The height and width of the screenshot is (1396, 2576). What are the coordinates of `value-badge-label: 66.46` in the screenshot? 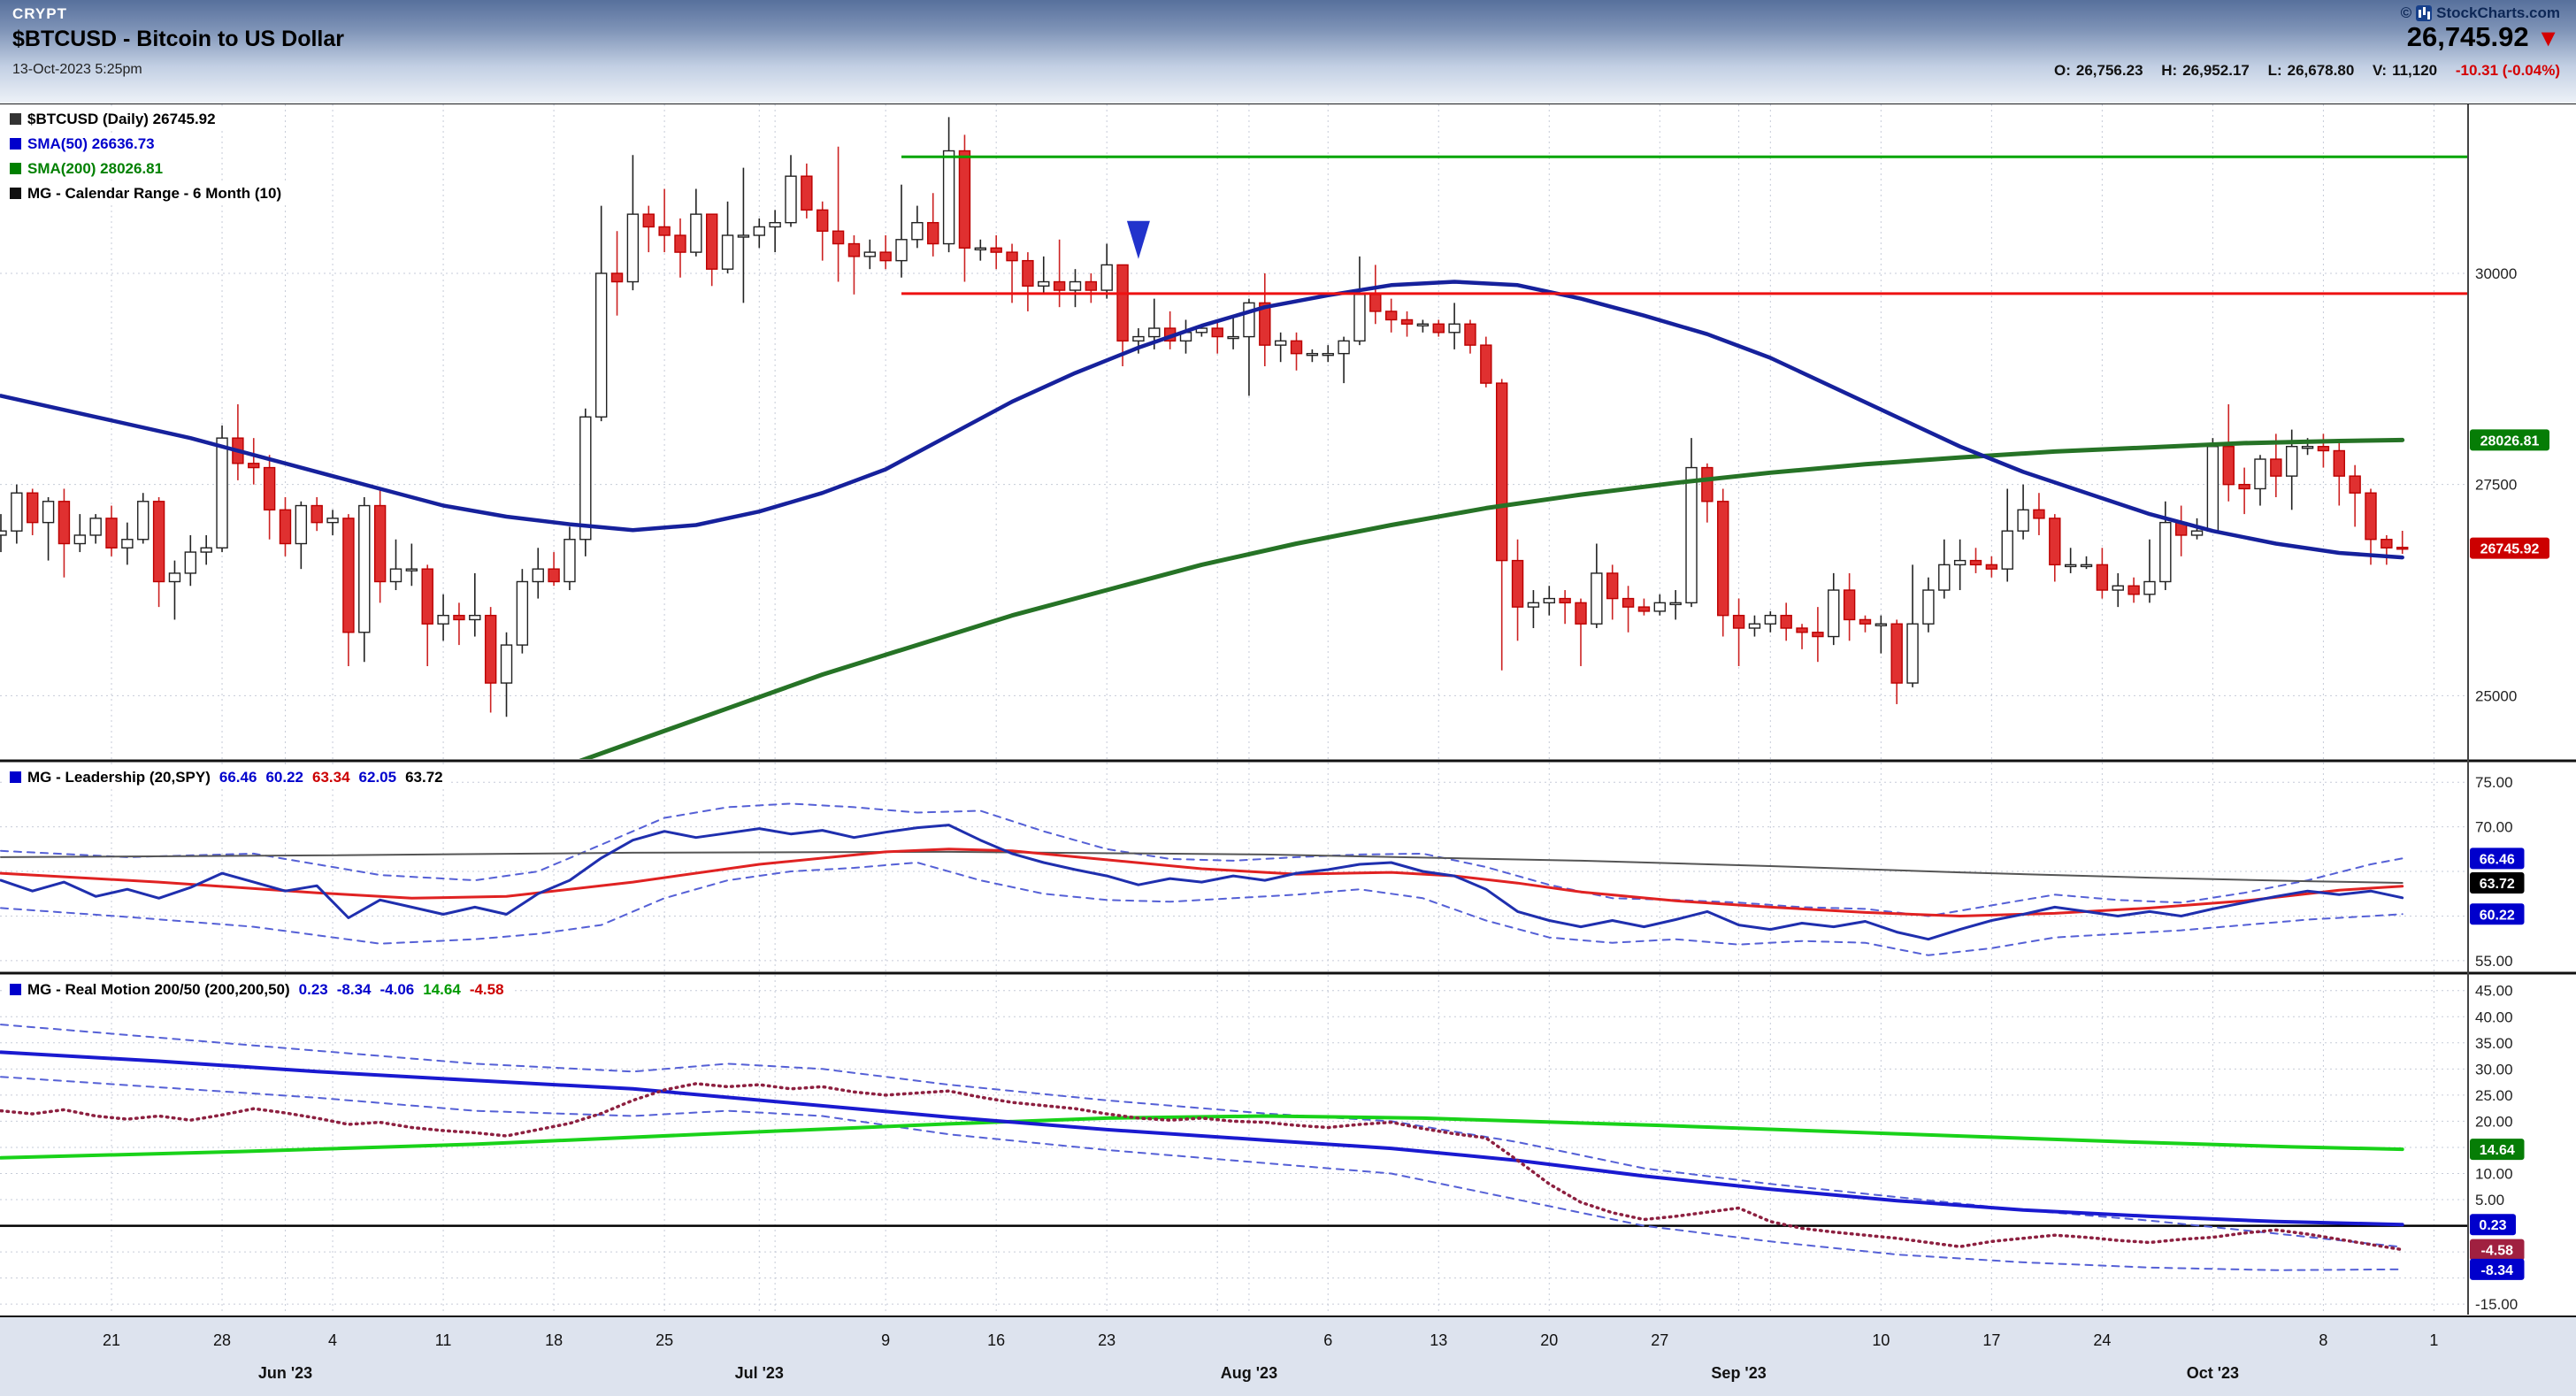 It's located at (2497, 859).